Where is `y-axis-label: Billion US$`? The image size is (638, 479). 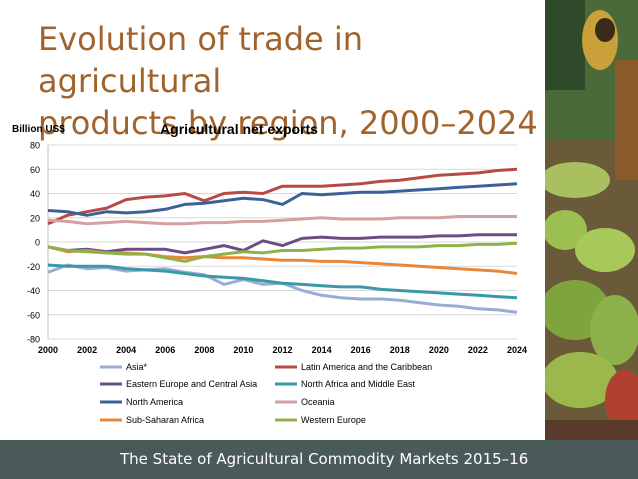
y-axis-label: Billion US$ is located at coordinates (38, 129).